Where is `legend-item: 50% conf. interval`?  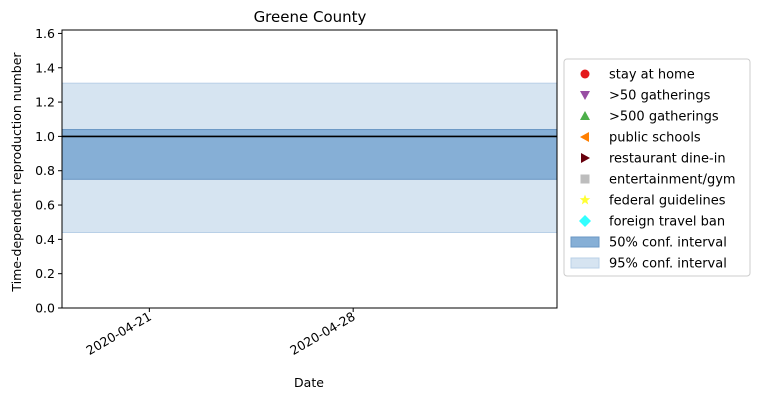
legend-item: 50% conf. interval is located at coordinates (648, 243).